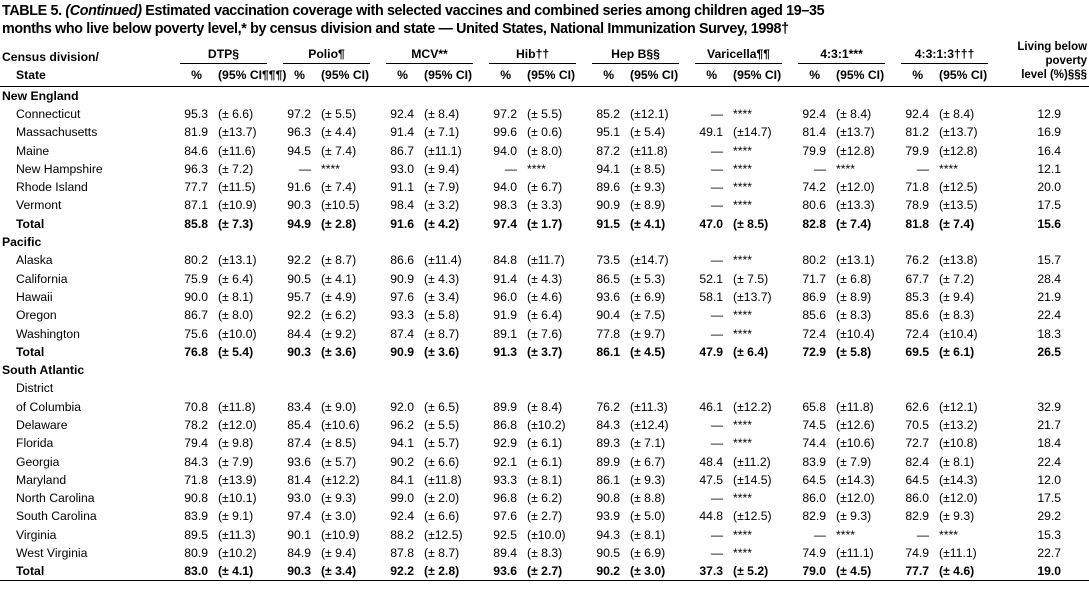  What do you see at coordinates (545, 296) in the screenshot?
I see `ci-cell: (± 4.6)` at bounding box center [545, 296].